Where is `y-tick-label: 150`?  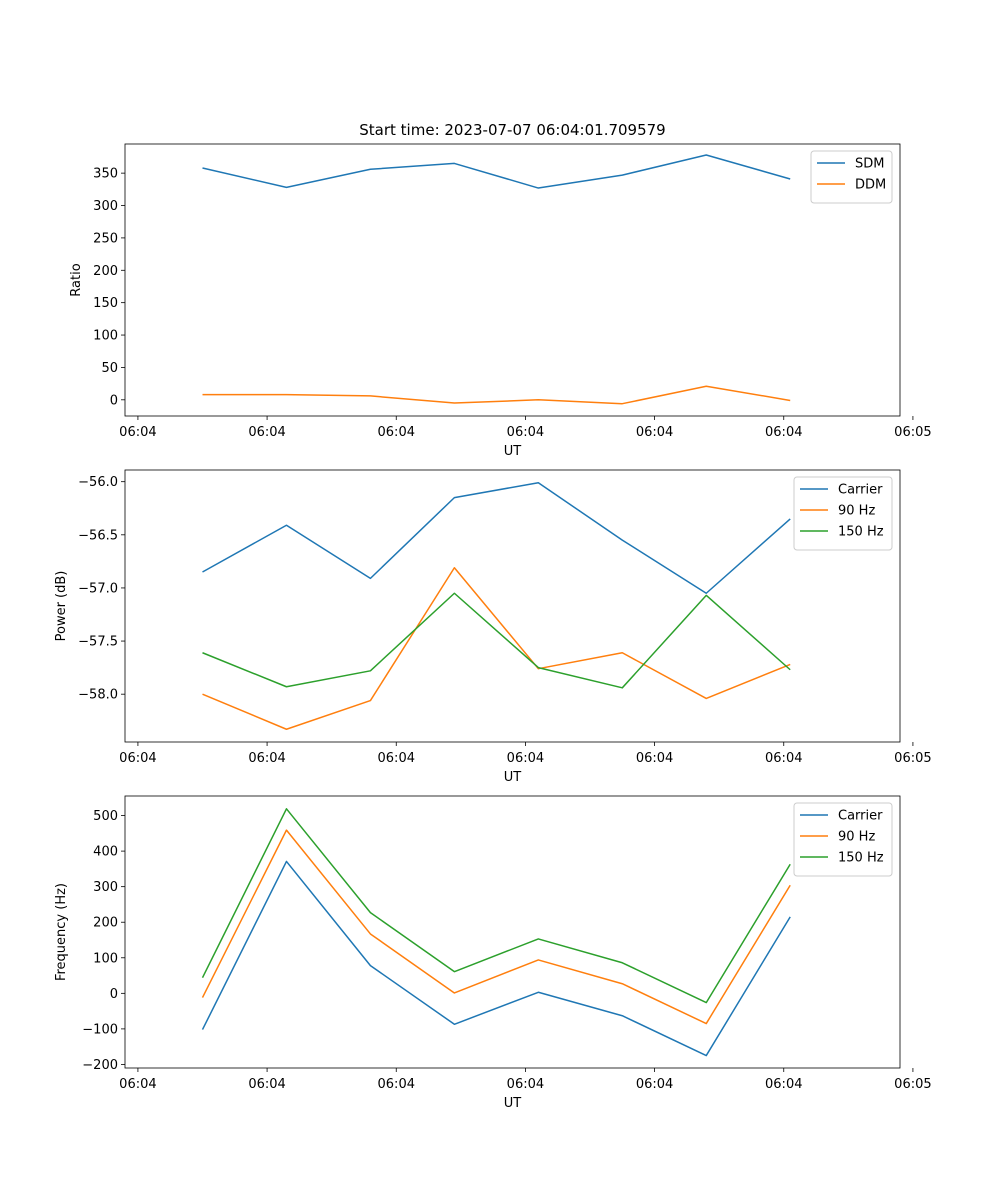 y-tick-label: 150 is located at coordinates (105, 303).